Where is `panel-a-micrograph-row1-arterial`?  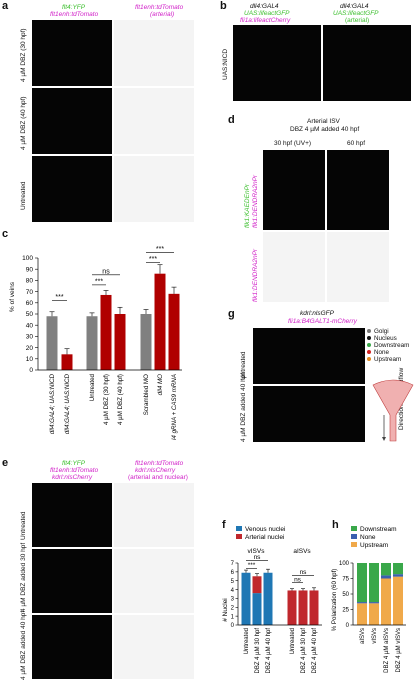 panel-a-micrograph-row1-arterial is located at coordinates (154, 53).